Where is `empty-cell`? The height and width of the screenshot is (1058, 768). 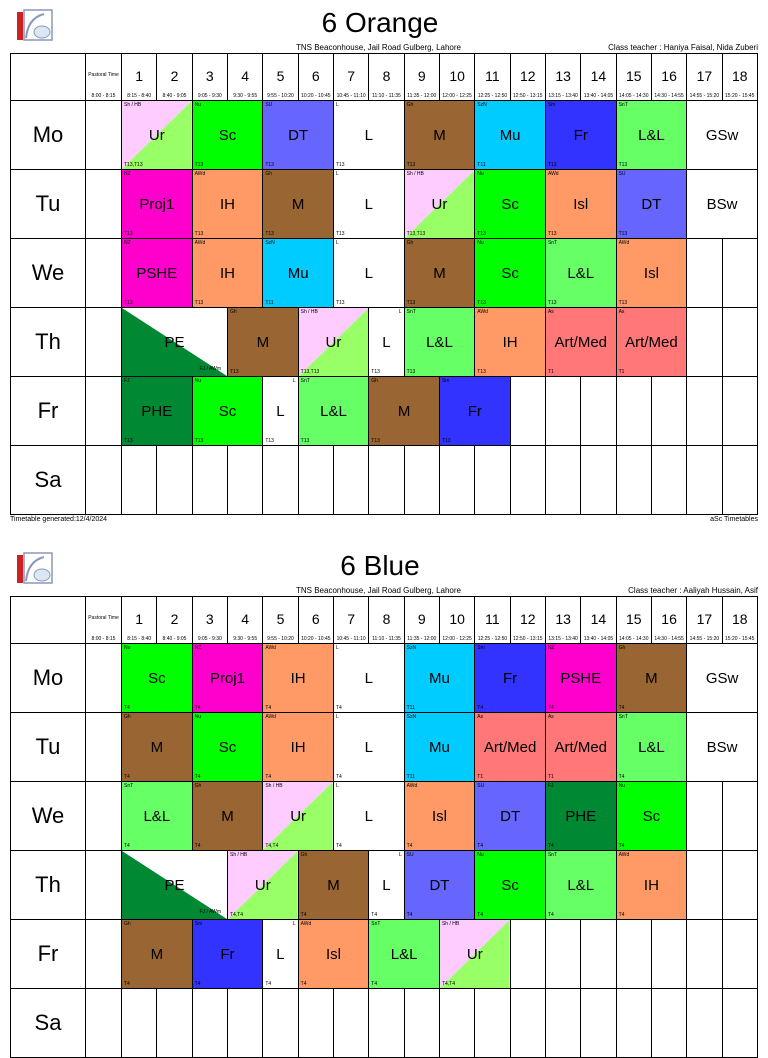
empty-cell is located at coordinates (139, 480).